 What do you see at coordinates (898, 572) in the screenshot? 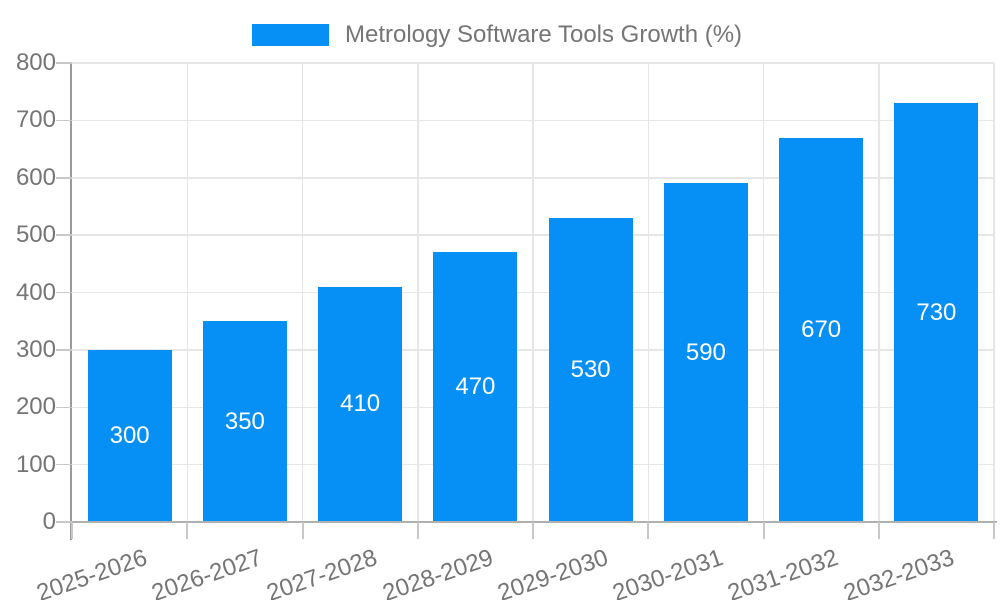
I see `x-axis-label: 2032-2033` at bounding box center [898, 572].